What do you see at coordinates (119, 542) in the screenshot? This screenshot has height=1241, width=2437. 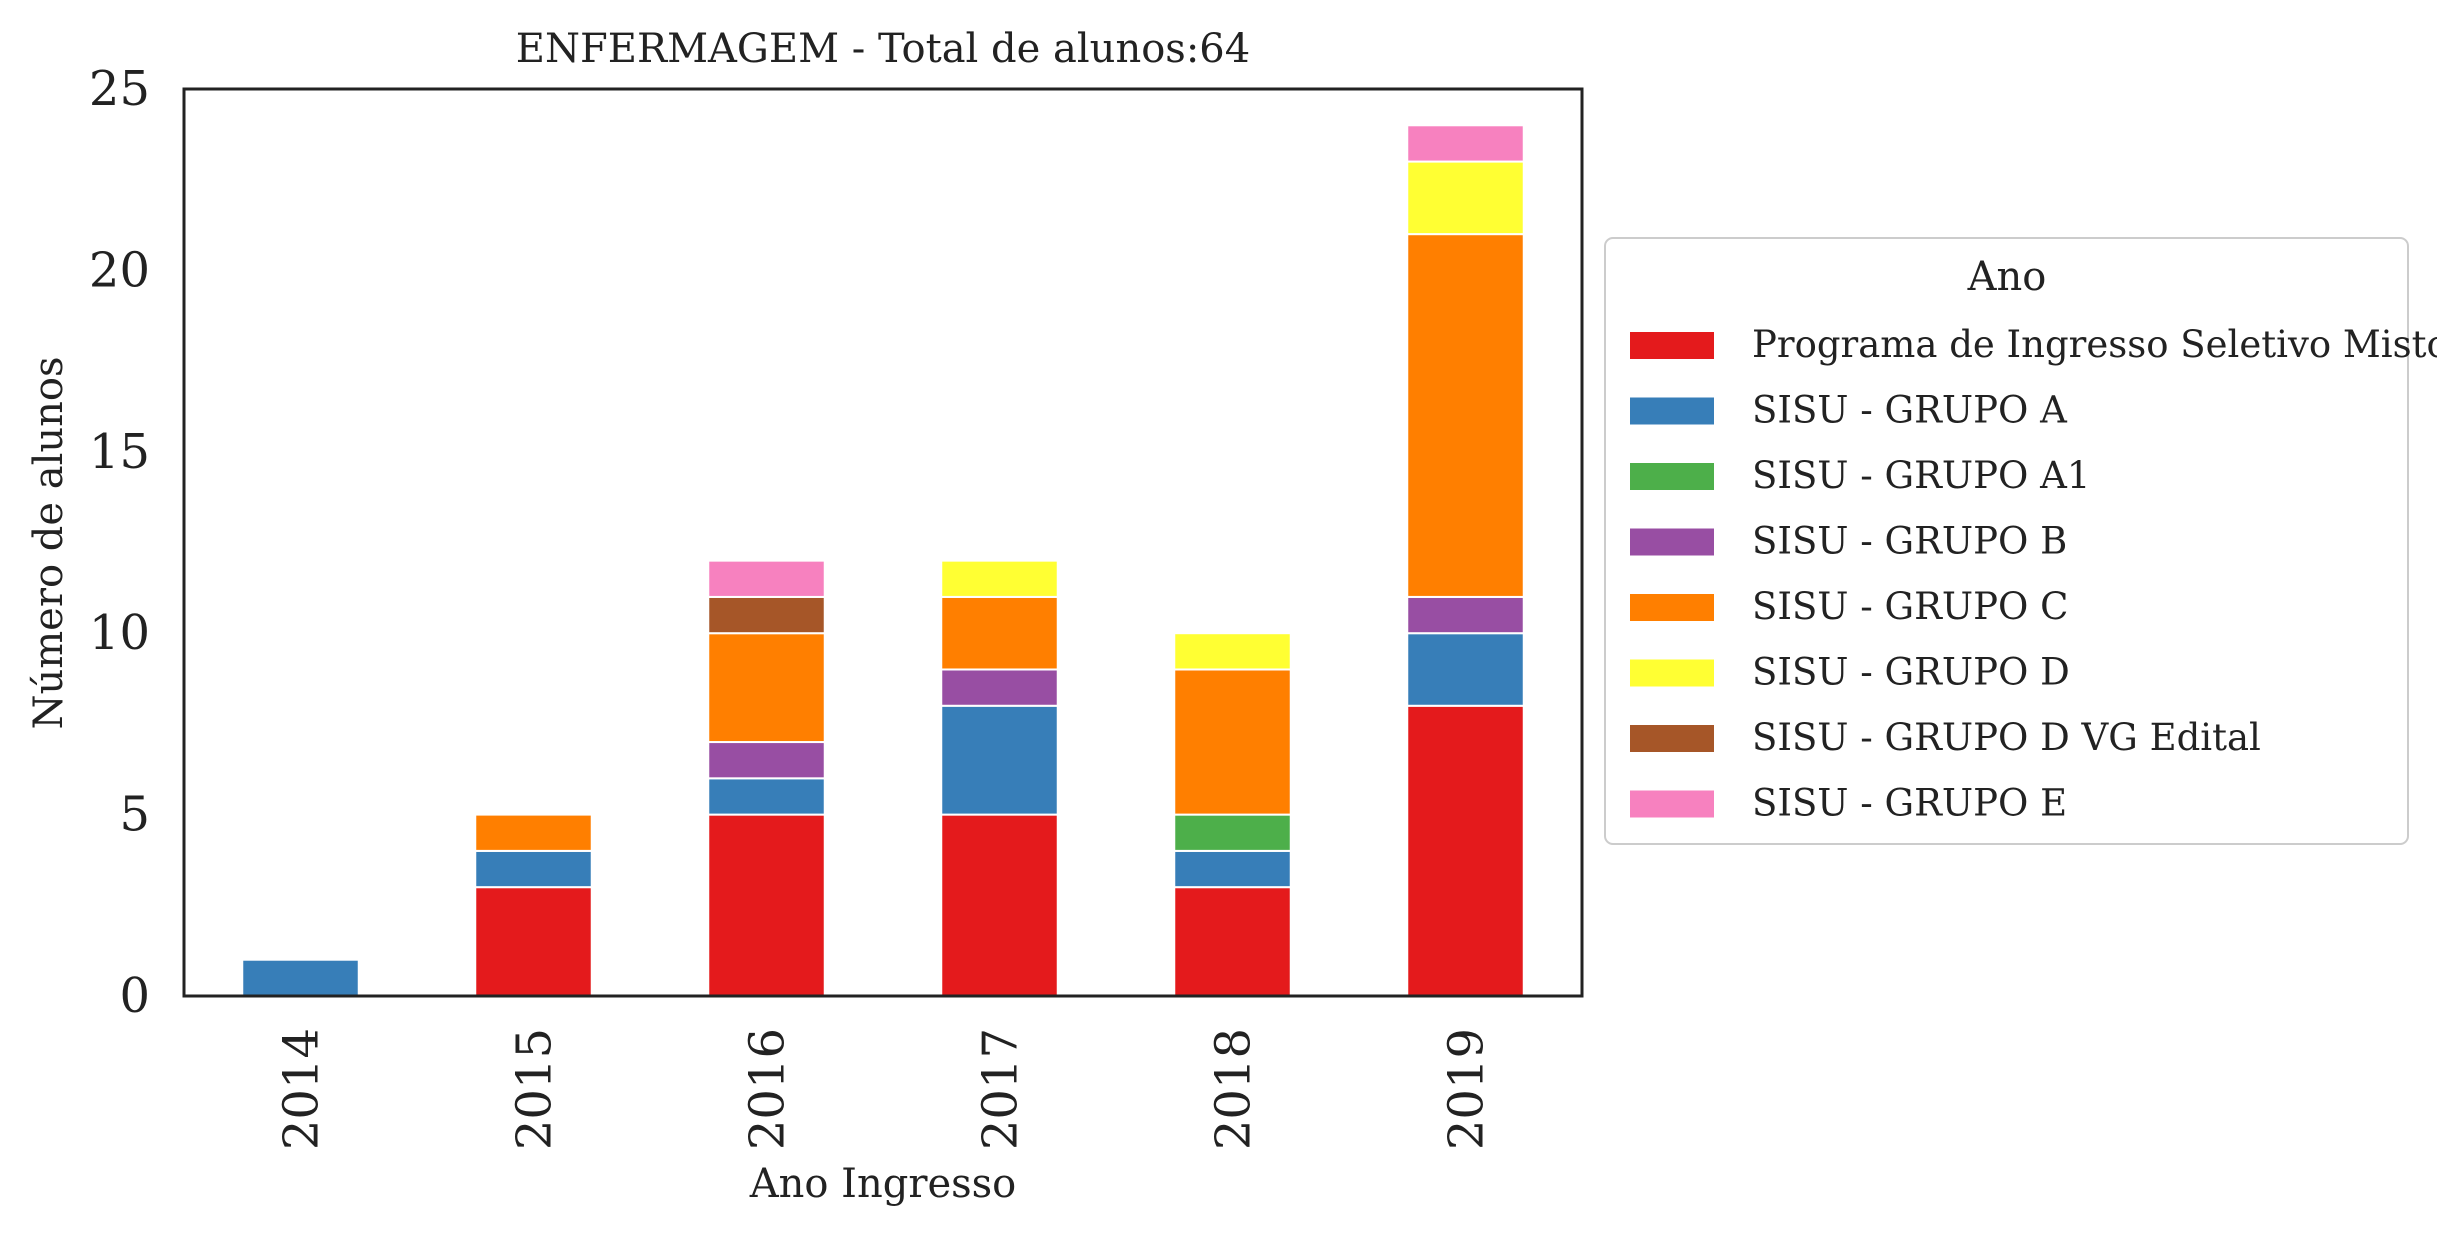 I see `y-ticks-layer: 0 5 10 15 20 25` at bounding box center [119, 542].